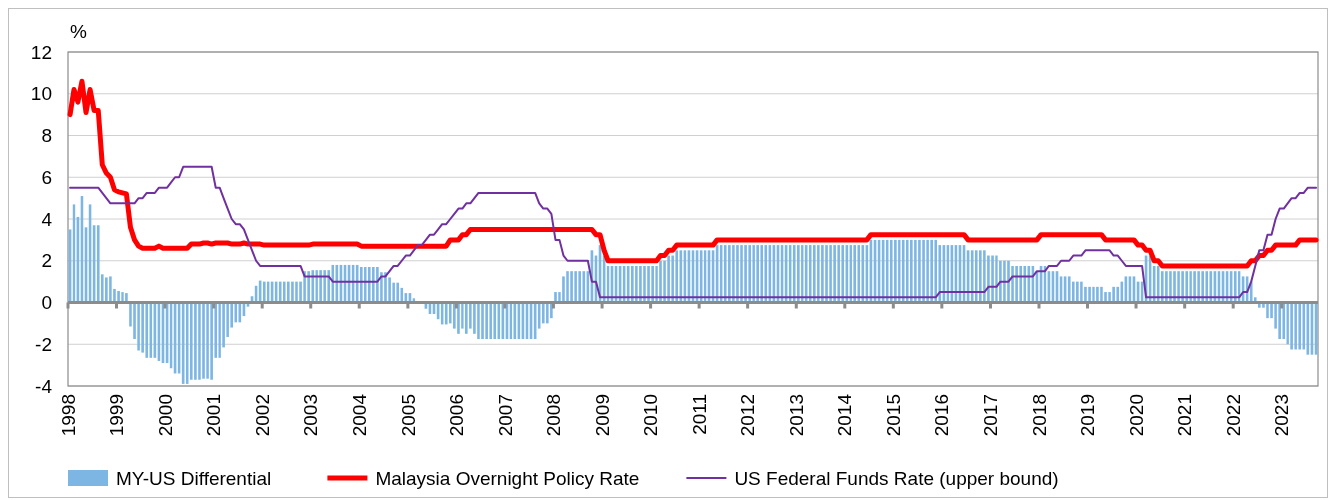 The height and width of the screenshot is (500, 1336). Describe the element at coordinates (1282, 415) in the screenshot. I see `x-tick-label: 2023` at that location.